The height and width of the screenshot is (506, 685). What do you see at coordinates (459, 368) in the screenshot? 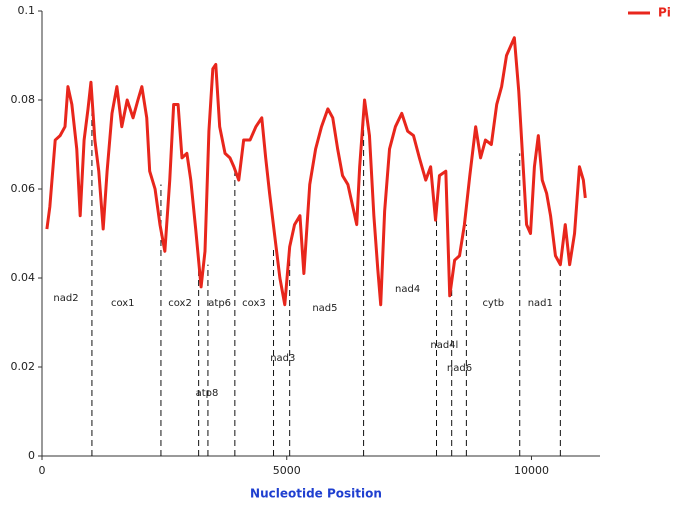
I see `gene-label: nad6` at bounding box center [459, 368].